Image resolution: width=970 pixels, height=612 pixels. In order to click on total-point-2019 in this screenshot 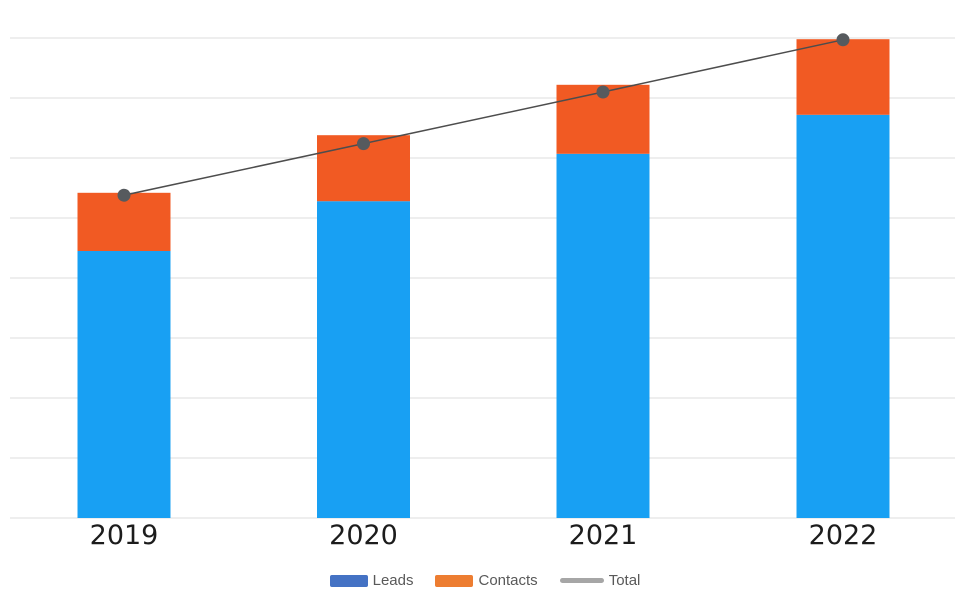, I will do `click(124, 195)`.